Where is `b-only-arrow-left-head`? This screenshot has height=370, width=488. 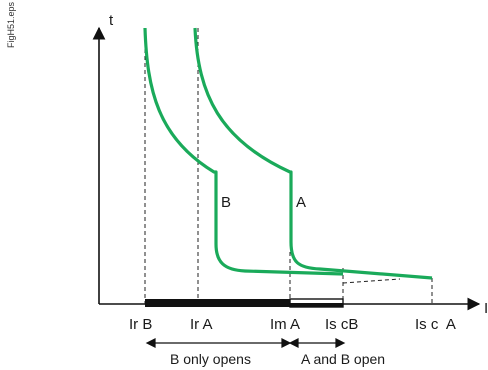 b-only-arrow-left-head is located at coordinates (150, 343).